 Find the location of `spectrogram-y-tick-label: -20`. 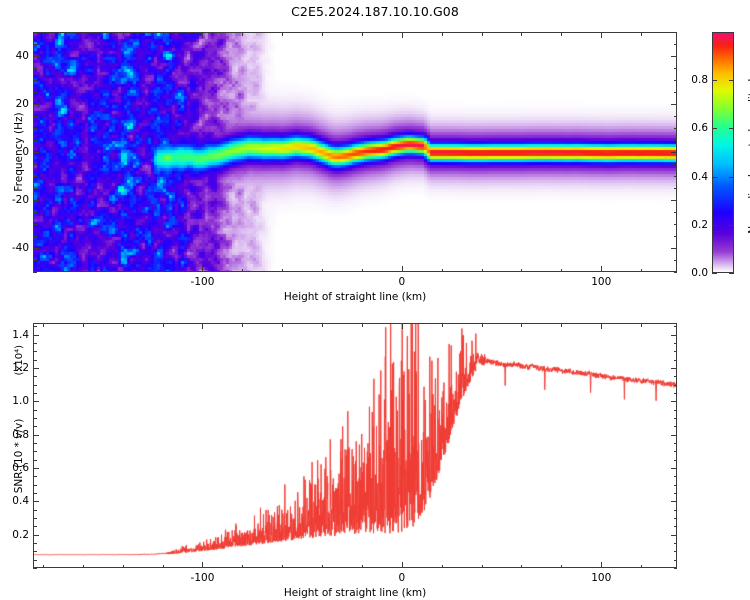

spectrogram-y-tick-label: -20 is located at coordinates (20, 200).